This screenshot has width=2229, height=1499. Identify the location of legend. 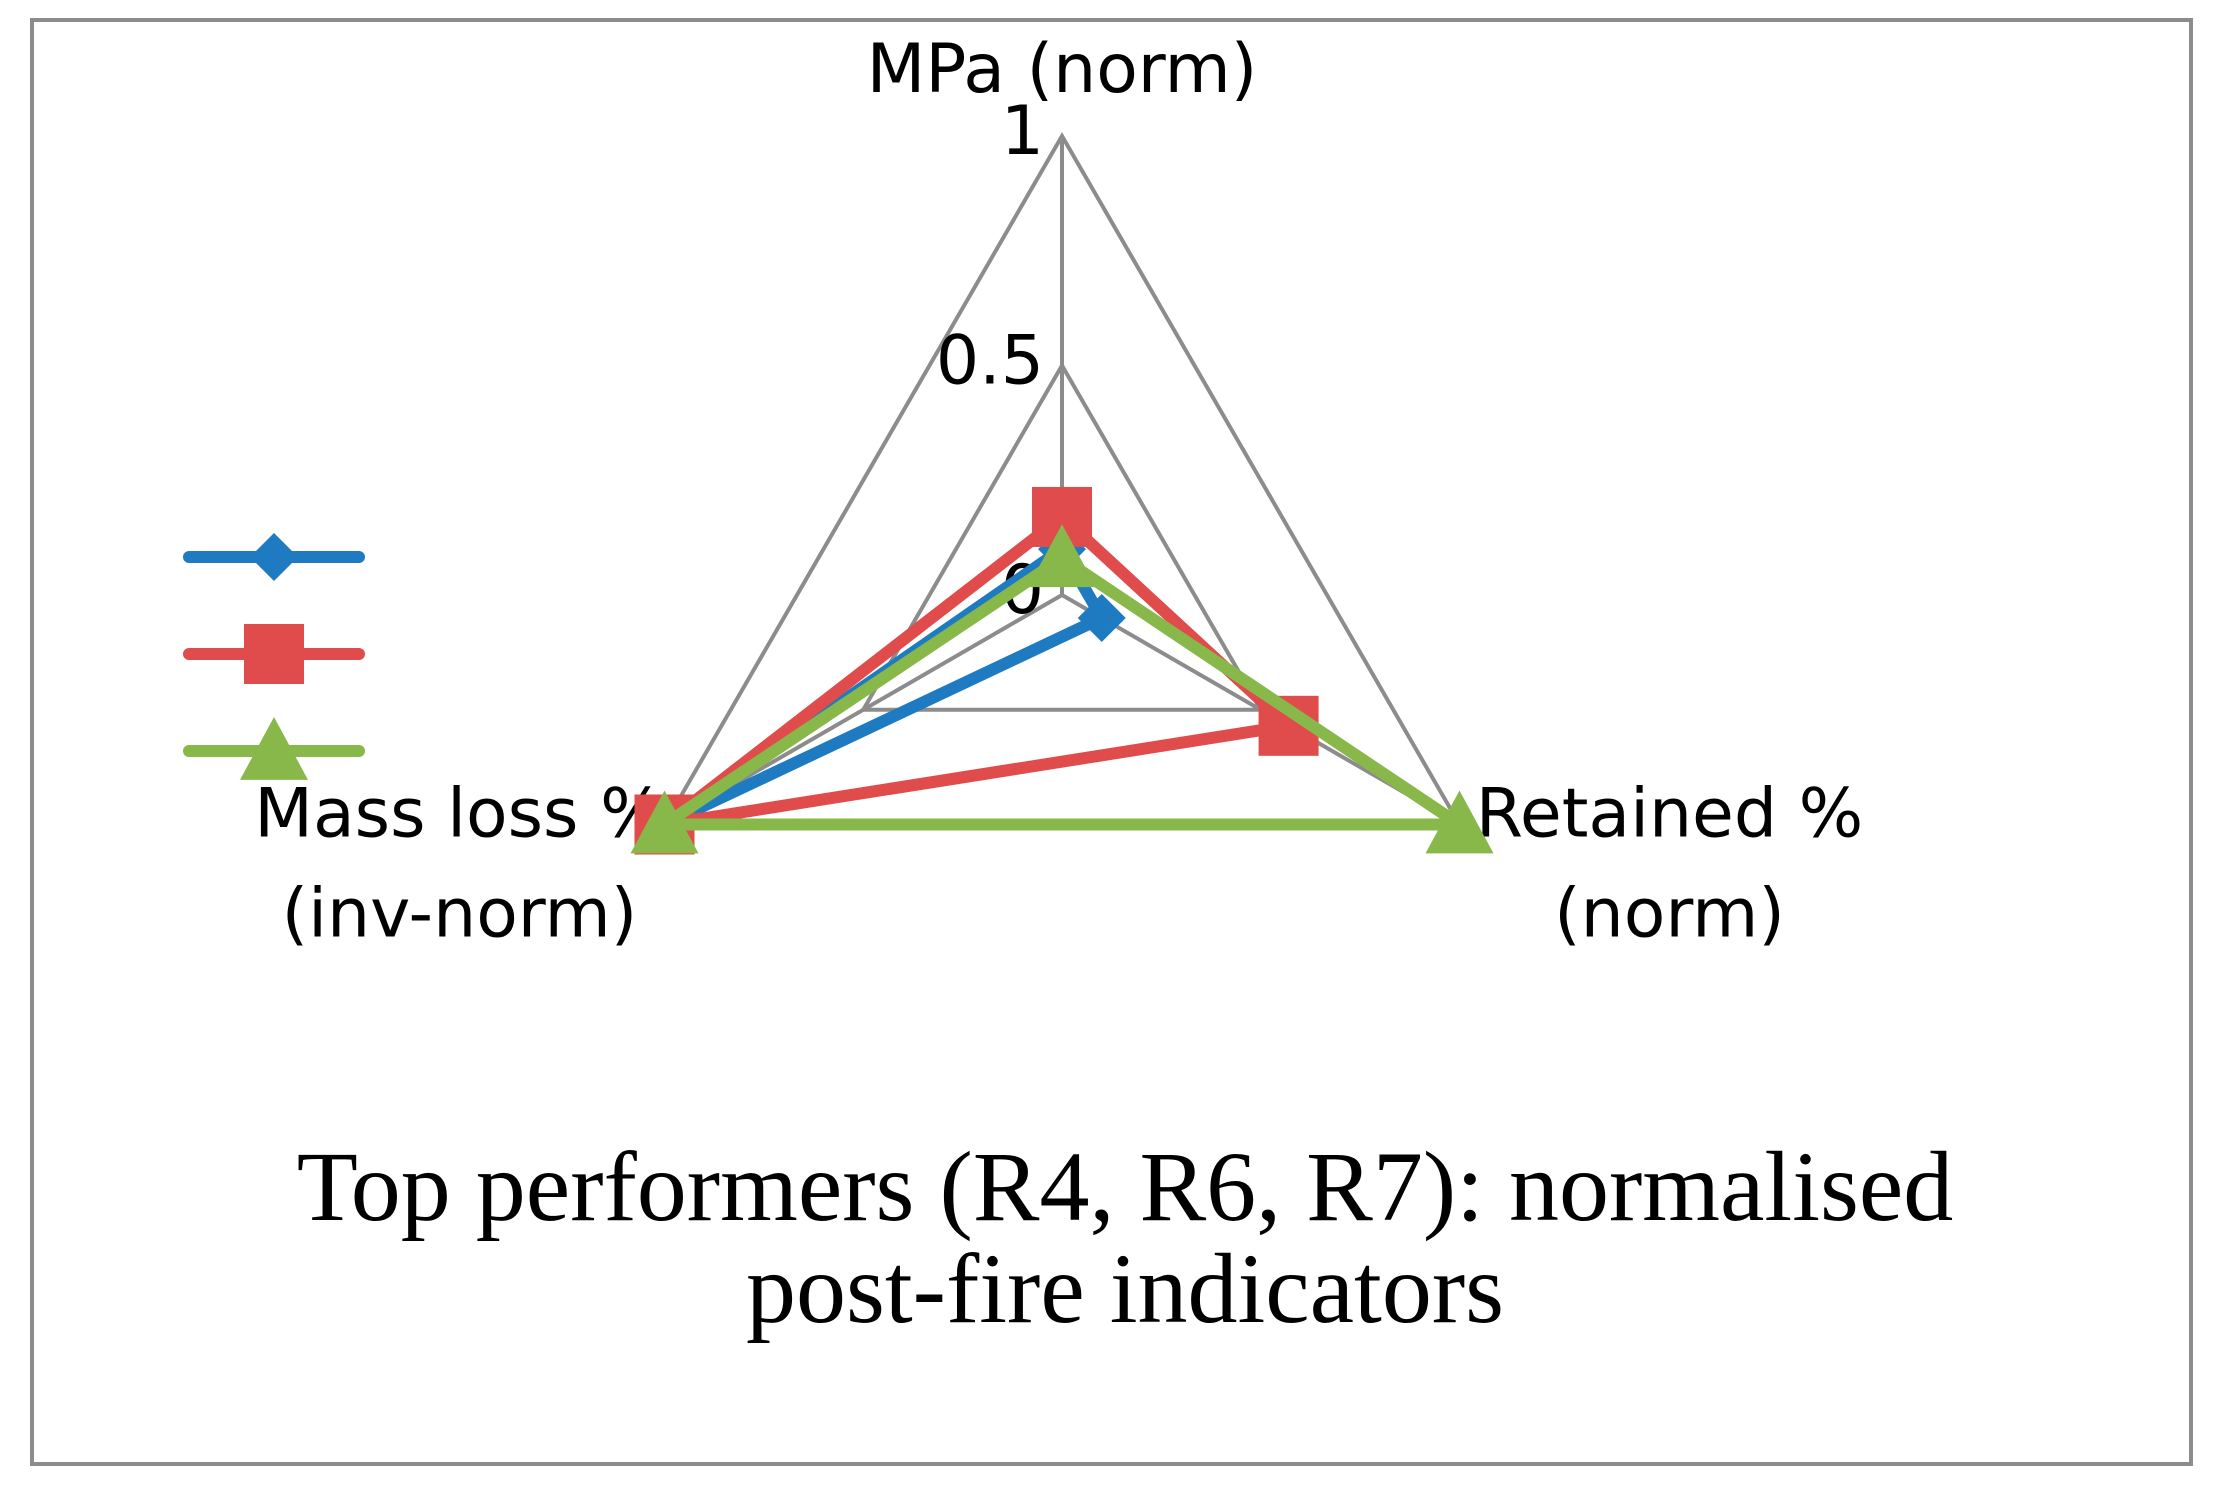
(274, 656).